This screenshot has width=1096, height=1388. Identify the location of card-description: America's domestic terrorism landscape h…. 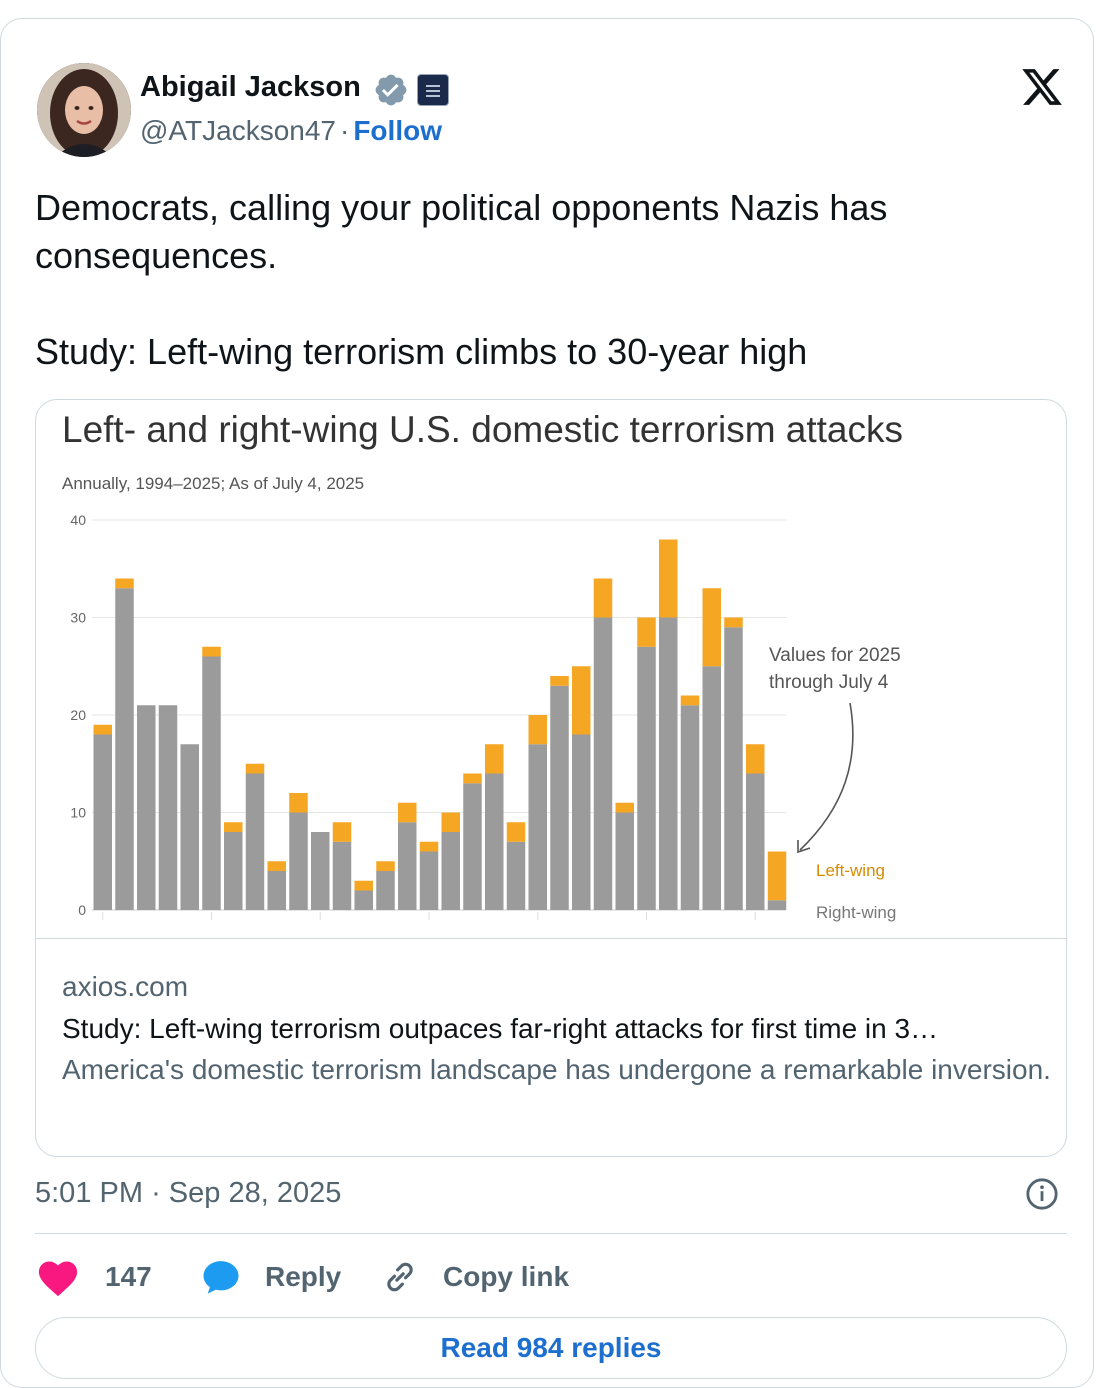
(556, 1069).